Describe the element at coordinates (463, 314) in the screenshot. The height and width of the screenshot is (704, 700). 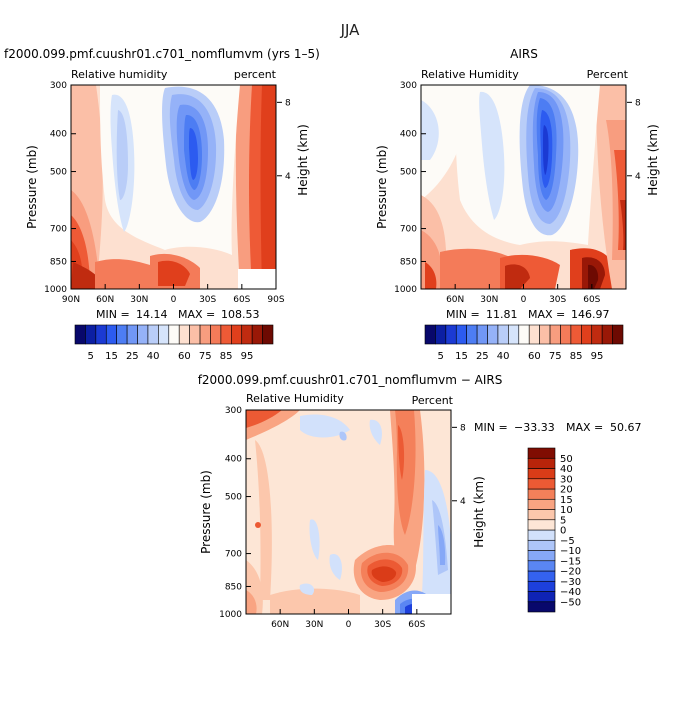
I see `panel-obs-min-label: MIN =` at that location.